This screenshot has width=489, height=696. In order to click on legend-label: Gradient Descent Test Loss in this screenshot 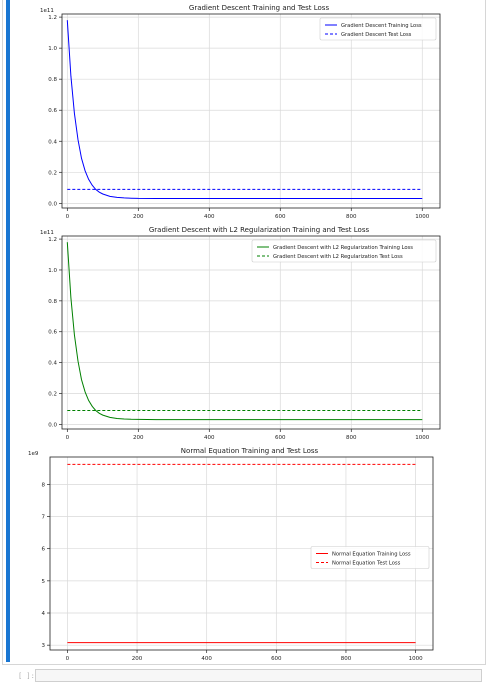, I will do `click(376, 35)`.